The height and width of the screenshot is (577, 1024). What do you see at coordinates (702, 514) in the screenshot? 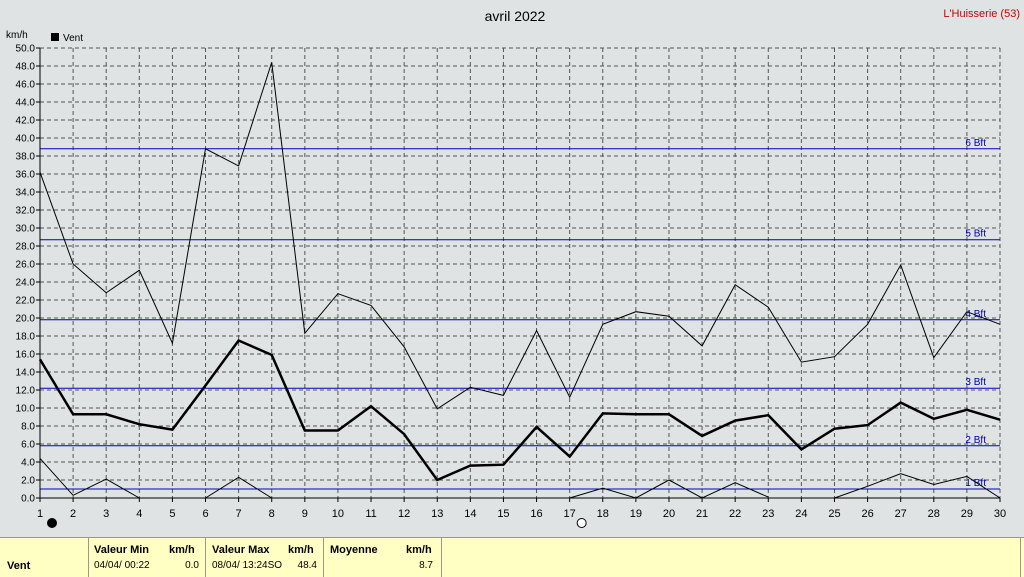
I see `x-tick-label: 21` at bounding box center [702, 514].